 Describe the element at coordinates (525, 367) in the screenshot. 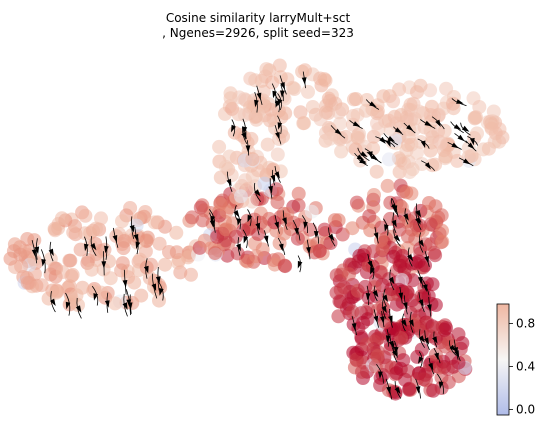

I see `colorbar-tick-label: 0.4` at that location.